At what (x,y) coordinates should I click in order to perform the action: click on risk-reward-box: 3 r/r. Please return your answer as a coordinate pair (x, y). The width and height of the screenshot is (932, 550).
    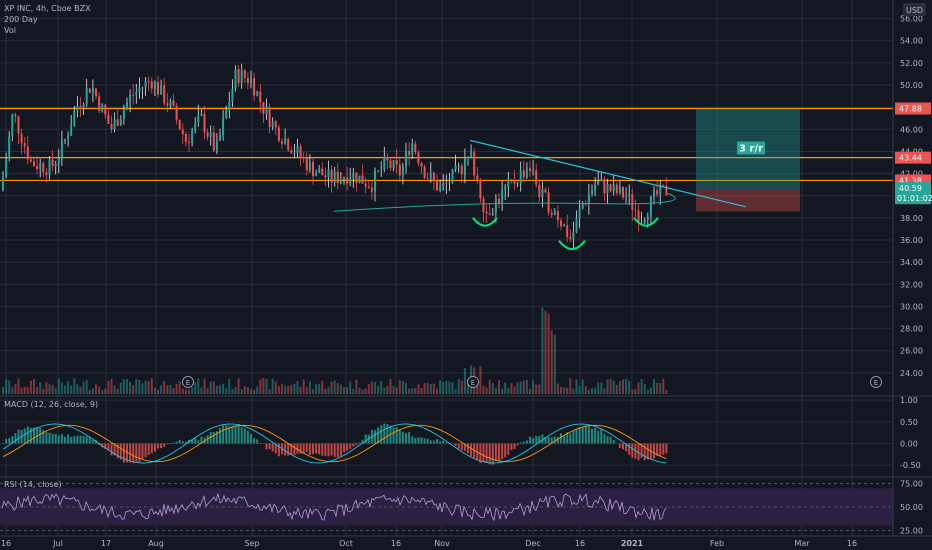
    Looking at the image, I should click on (748, 160).